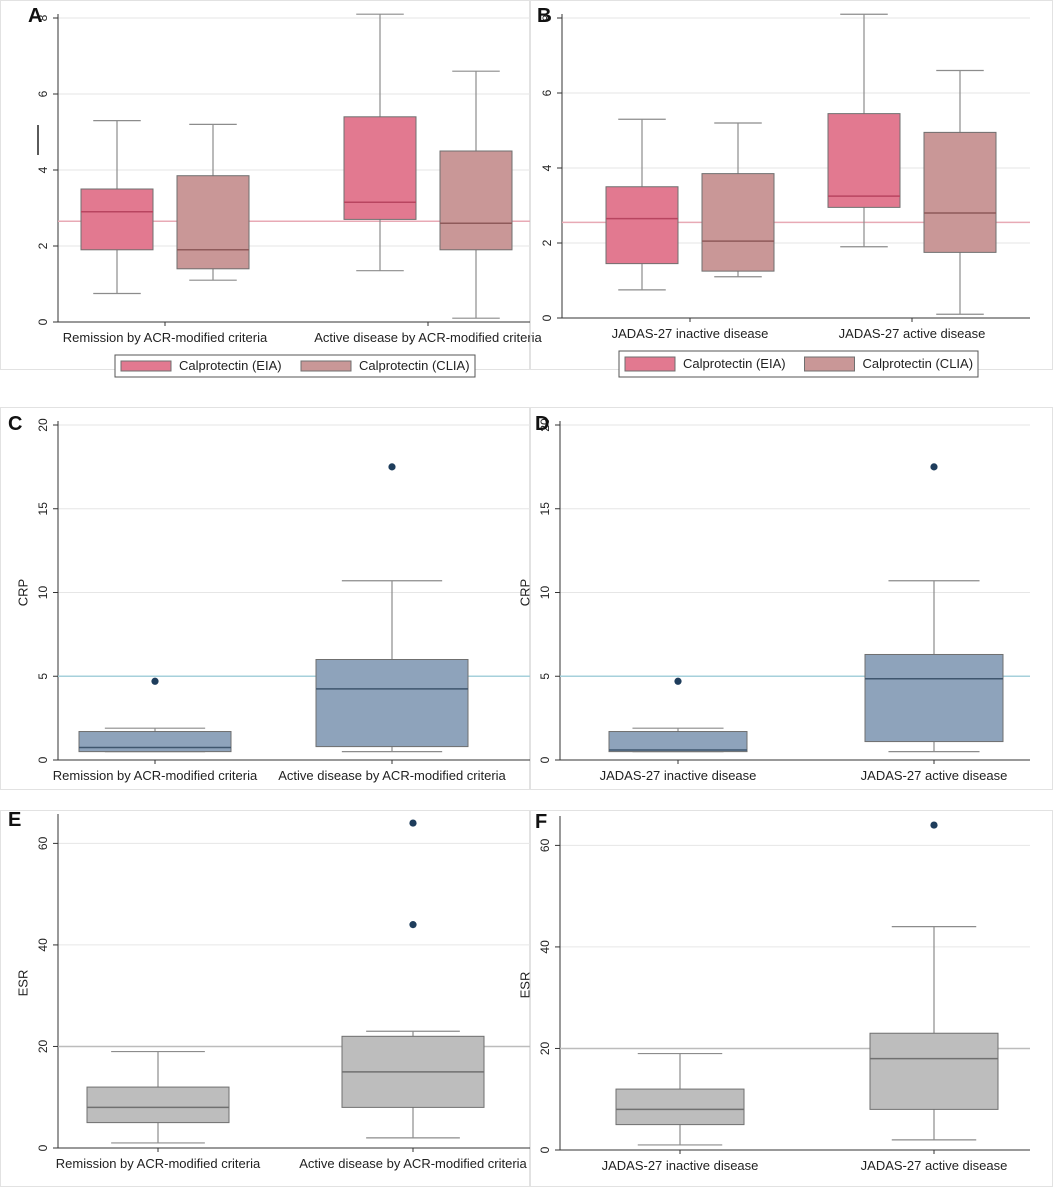 The height and width of the screenshot is (1187, 1053). I want to click on panel-letter: B, so click(544, 16).